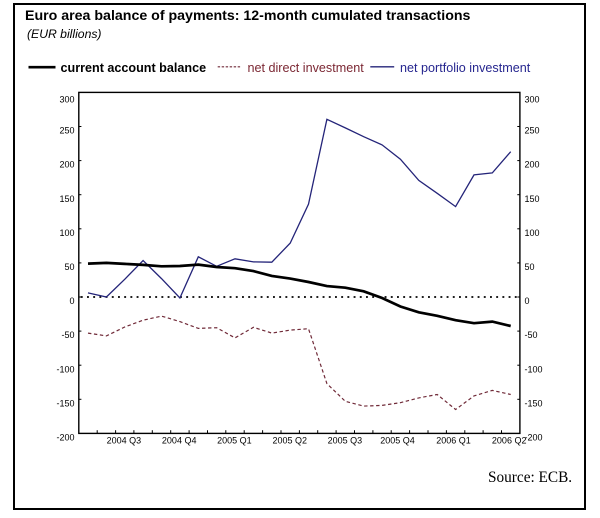  Describe the element at coordinates (397, 440) in the screenshot. I see `svg-text: 2005 Q4` at that location.